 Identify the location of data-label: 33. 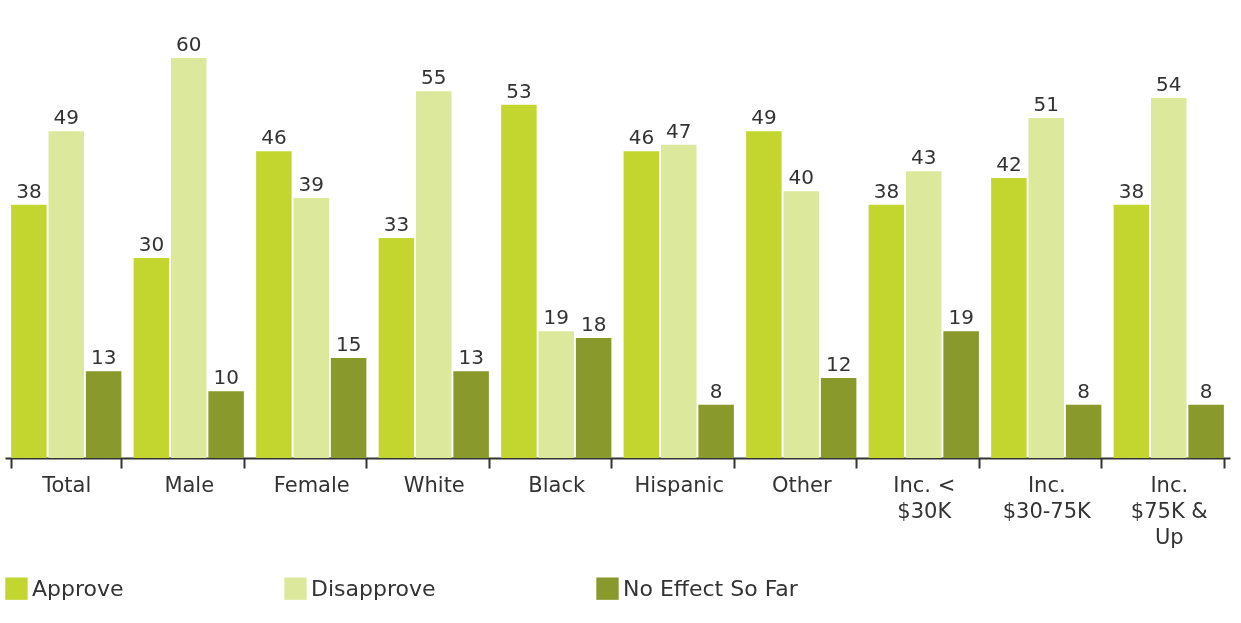
(396, 224).